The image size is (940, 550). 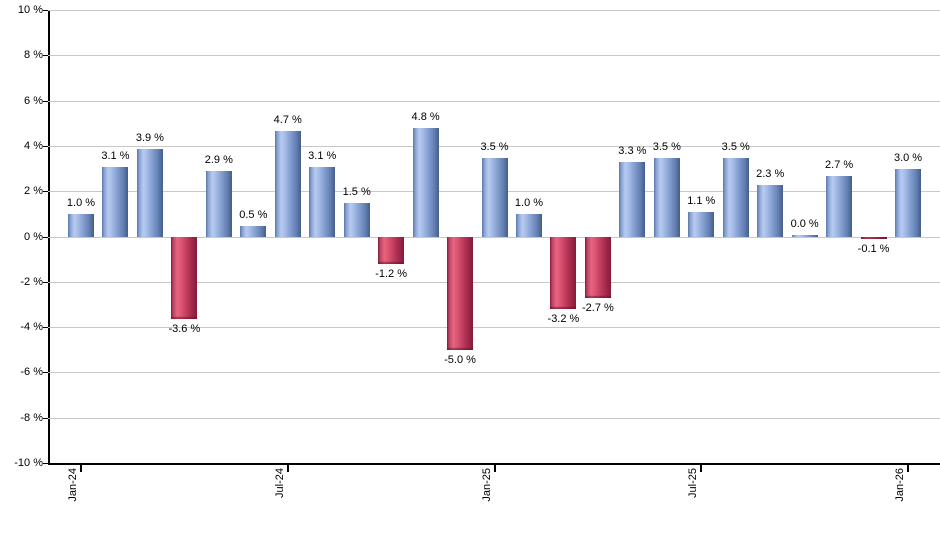 I want to click on y-axis-label: 0 %, so click(x=33, y=236).